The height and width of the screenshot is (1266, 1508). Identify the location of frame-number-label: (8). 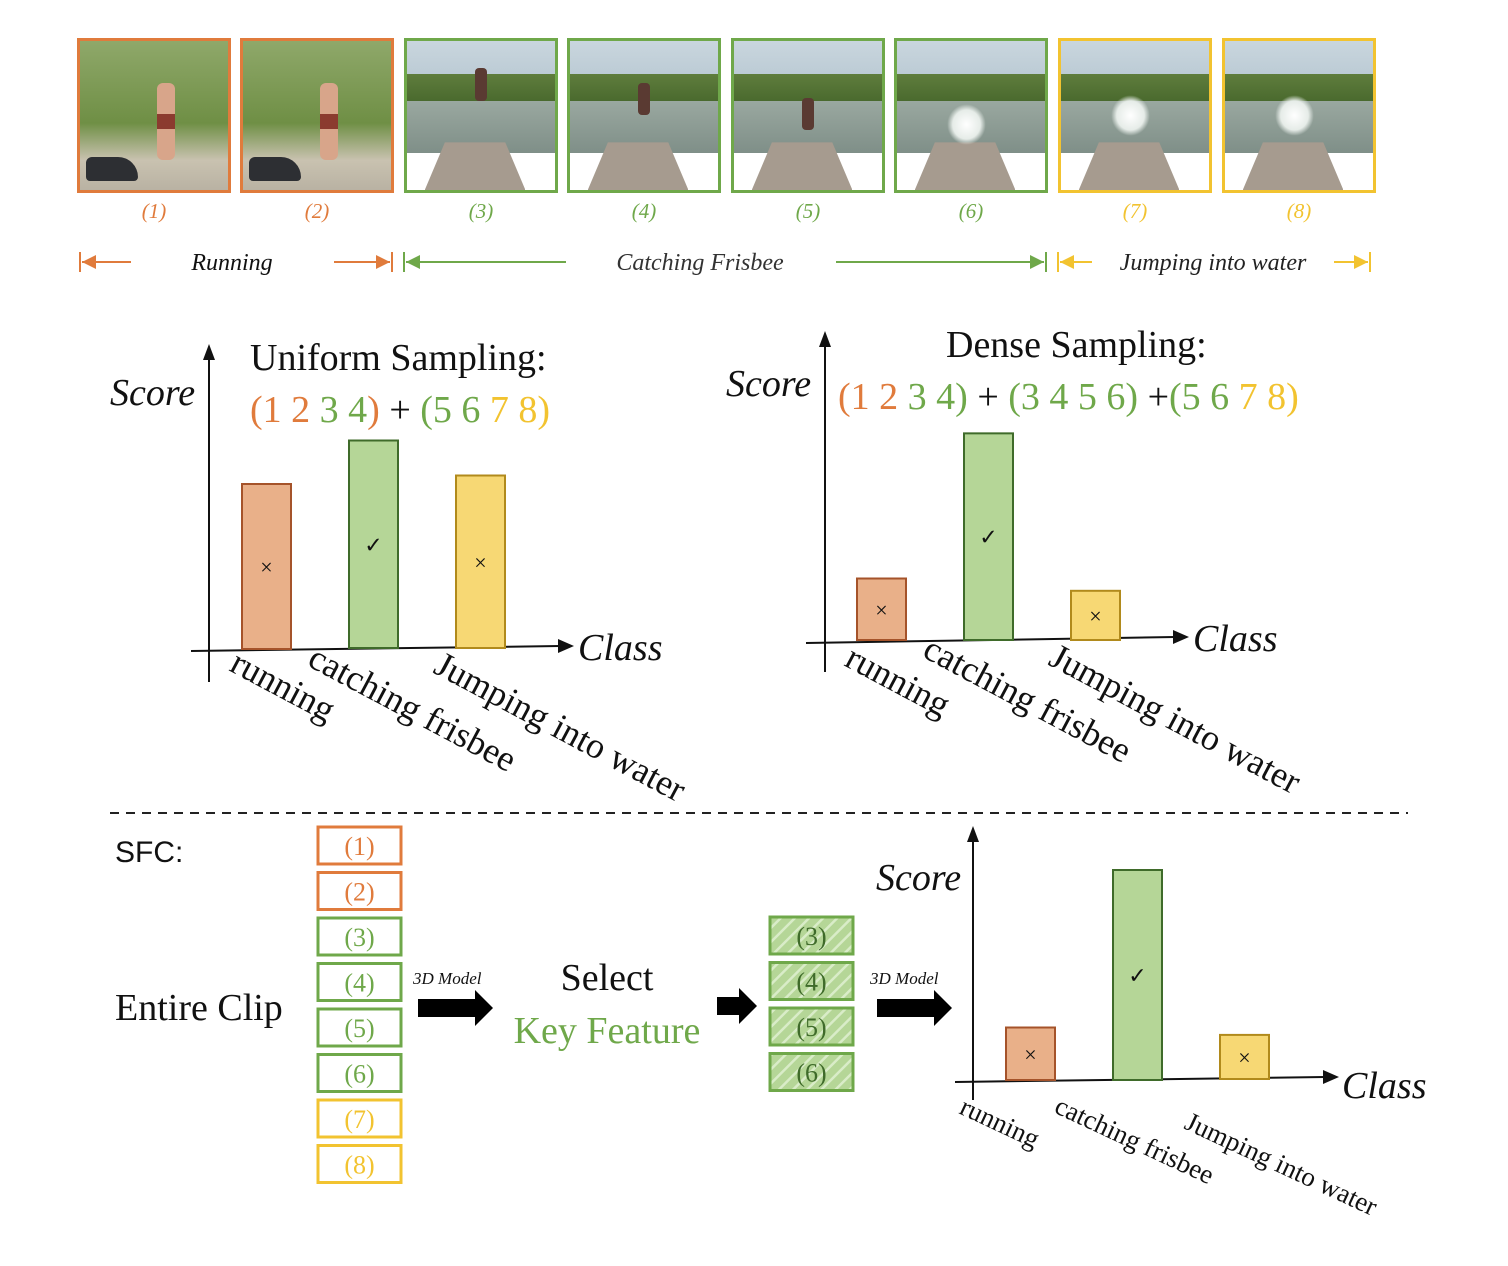
(1299, 211).